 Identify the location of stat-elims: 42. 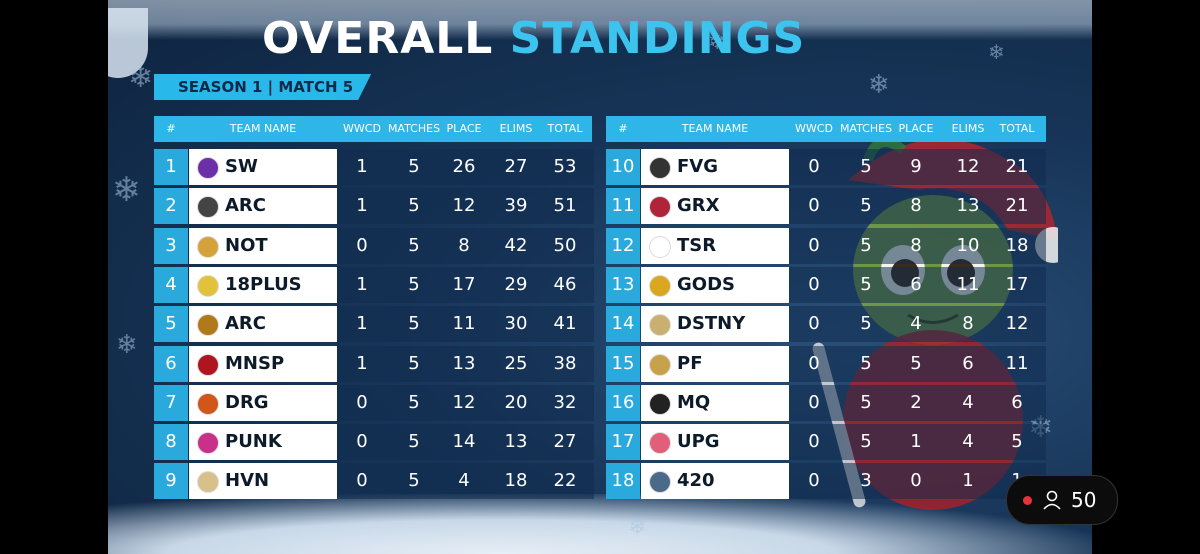
(516, 245).